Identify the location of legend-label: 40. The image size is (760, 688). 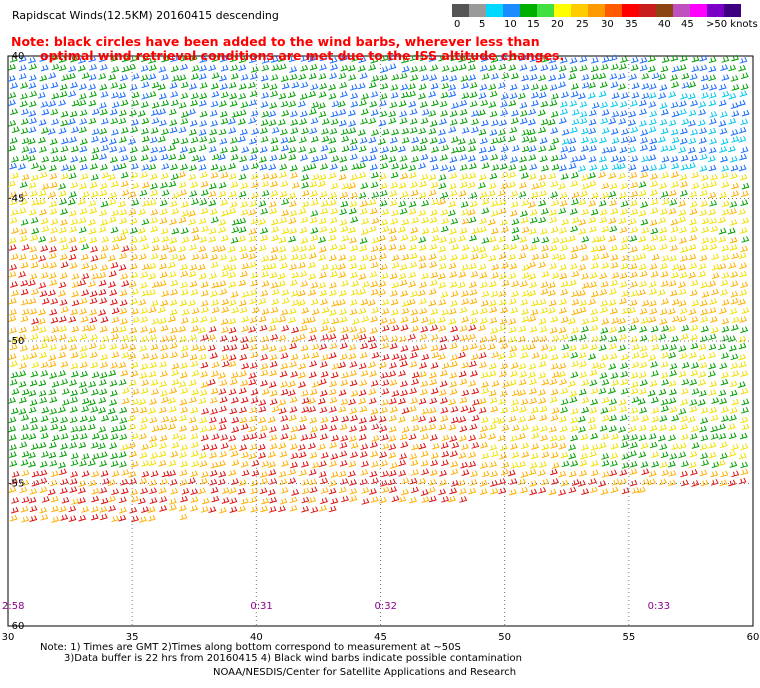
(664, 24).